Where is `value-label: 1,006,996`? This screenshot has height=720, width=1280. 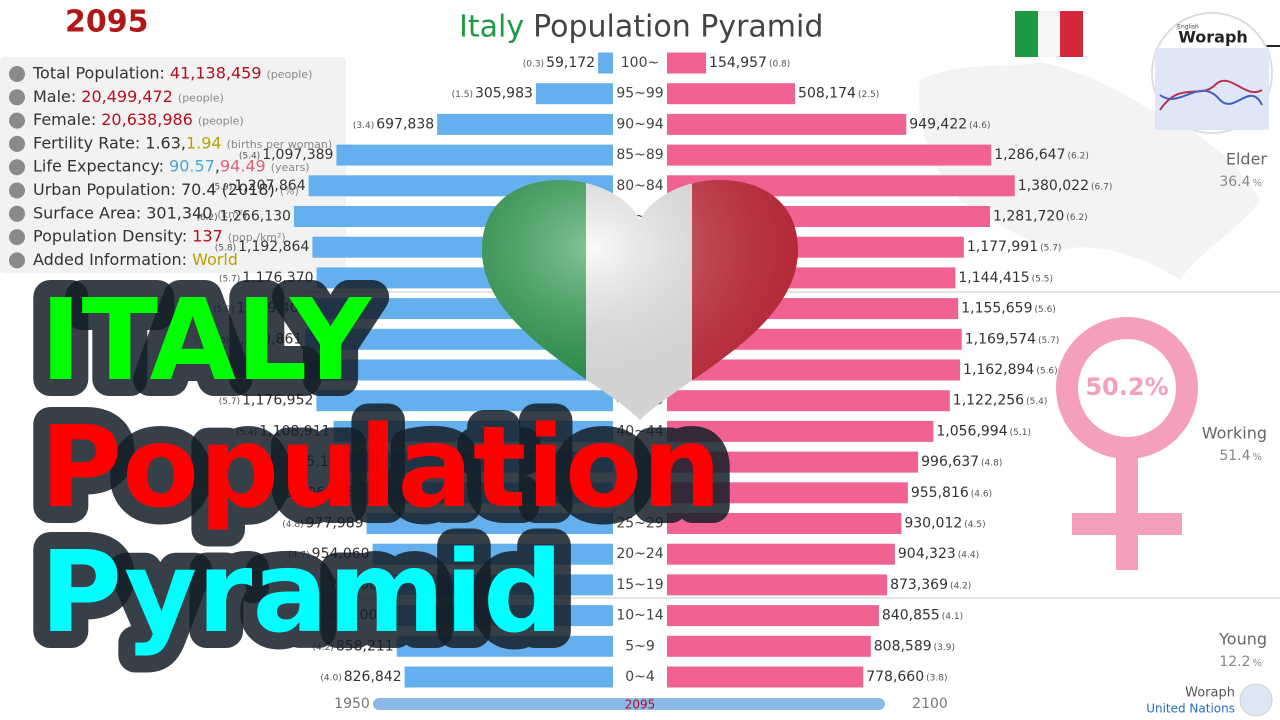
value-label: 1,006,996 is located at coordinates (320, 493).